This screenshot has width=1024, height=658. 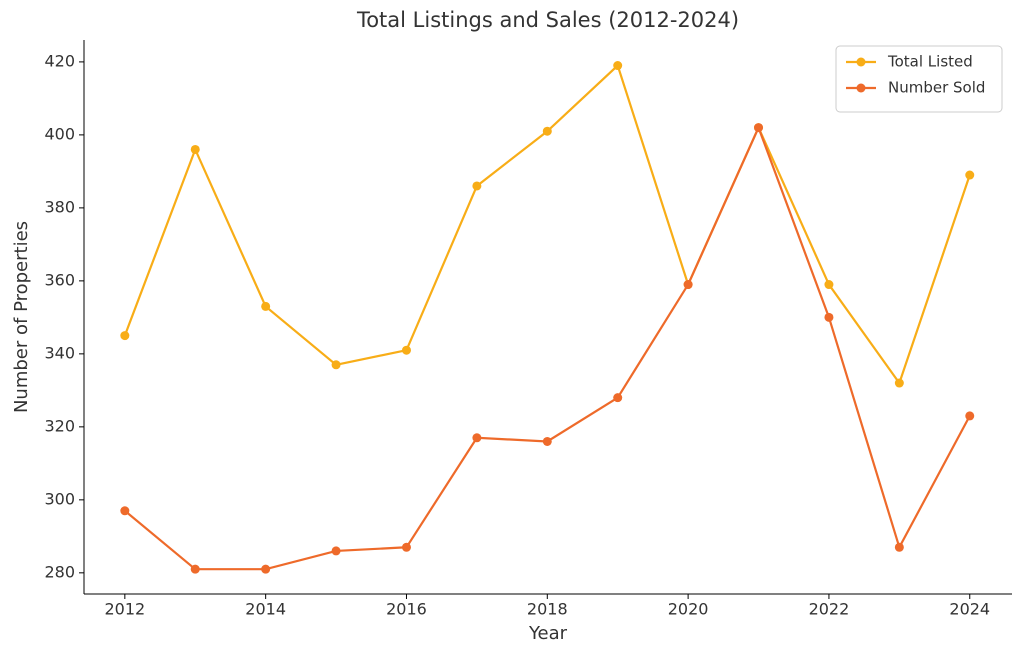 I want to click on y-tick-label: 320, so click(x=59, y=425).